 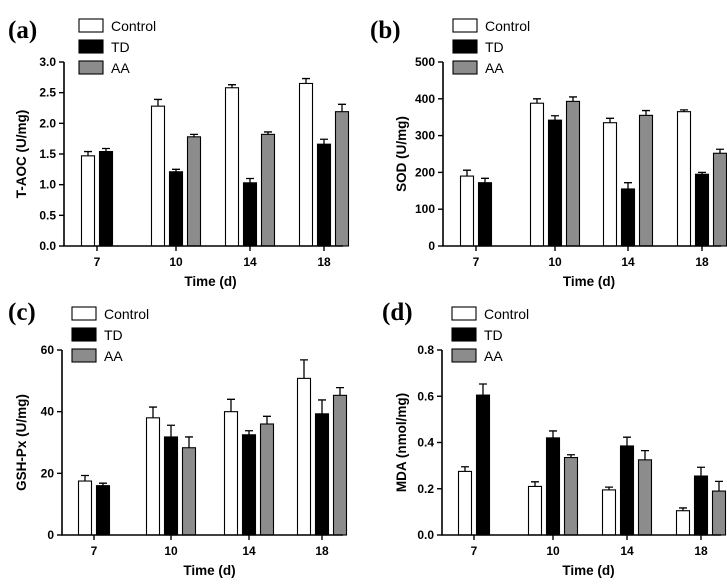 I want to click on y-tick-label: 300, so click(x=425, y=136).